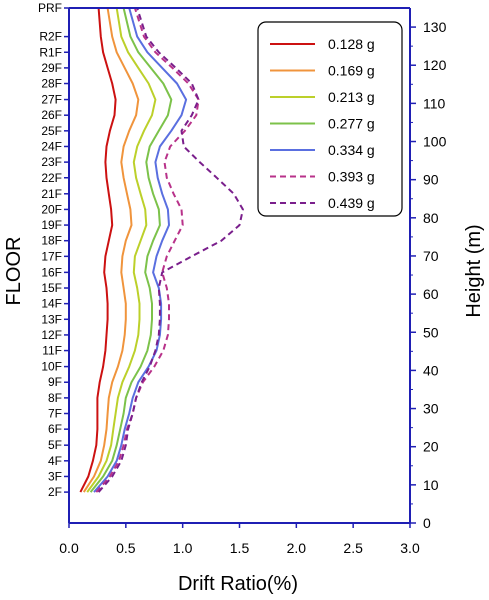 This screenshot has height=600, width=489. Describe the element at coordinates (51, 194) in the screenshot. I see `floor-tick-label: 21F` at that location.